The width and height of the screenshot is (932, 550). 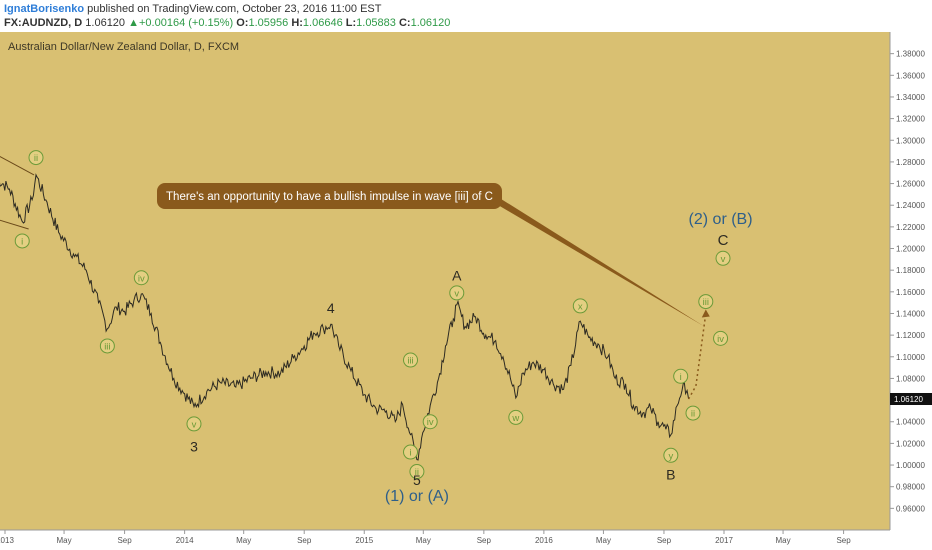 I want to click on callout-pointer, so click(x=593, y=257).